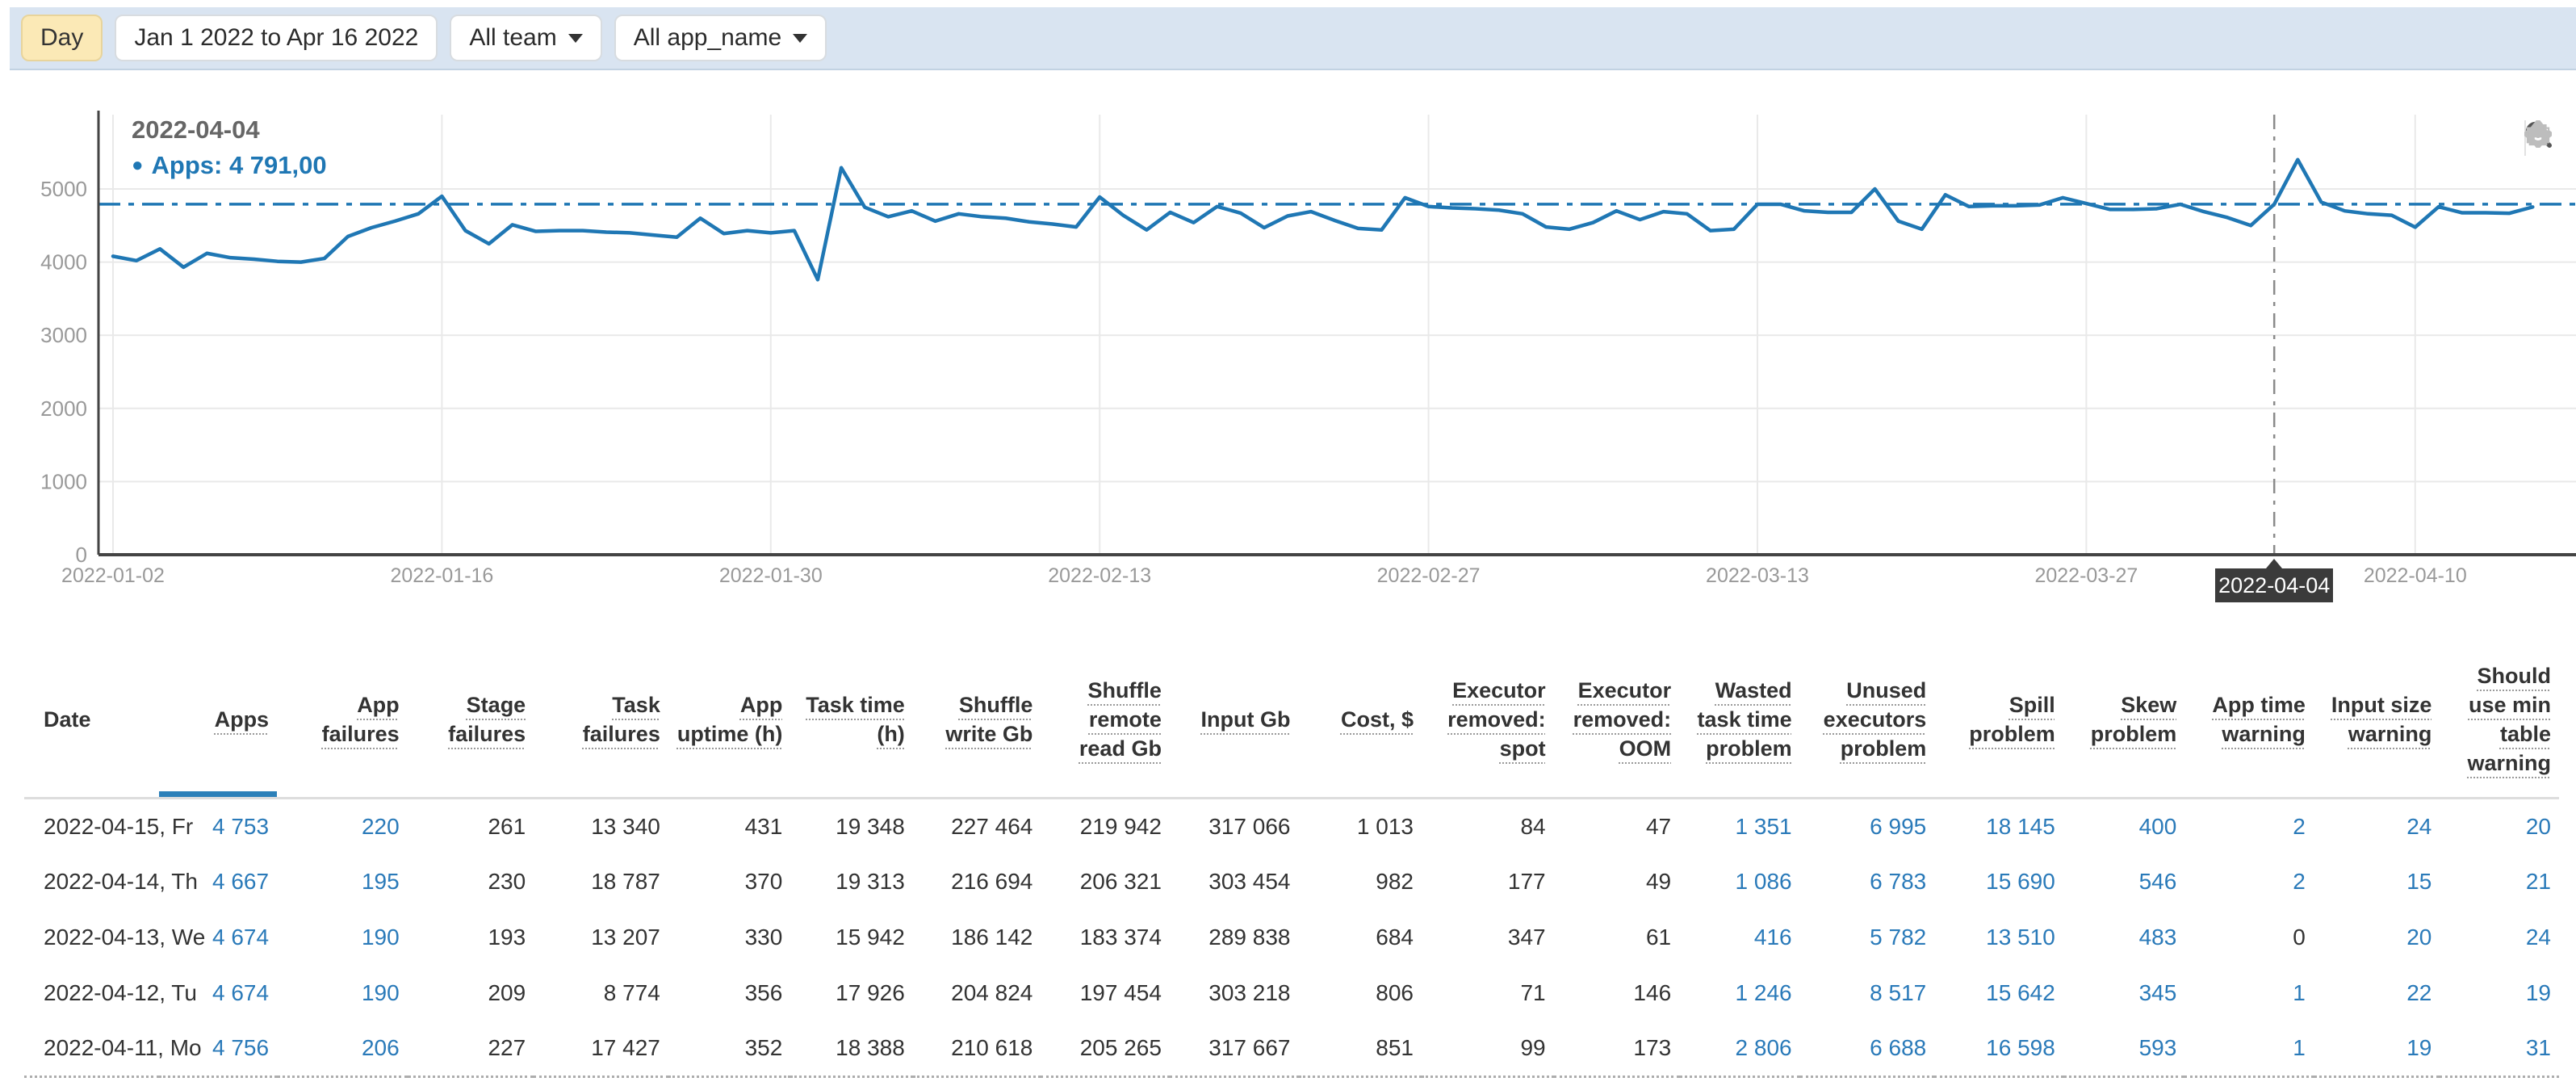 Image resolution: width=2576 pixels, height=1086 pixels. What do you see at coordinates (2249, 1081) in the screenshot?
I see `metric-cell: 0` at bounding box center [2249, 1081].